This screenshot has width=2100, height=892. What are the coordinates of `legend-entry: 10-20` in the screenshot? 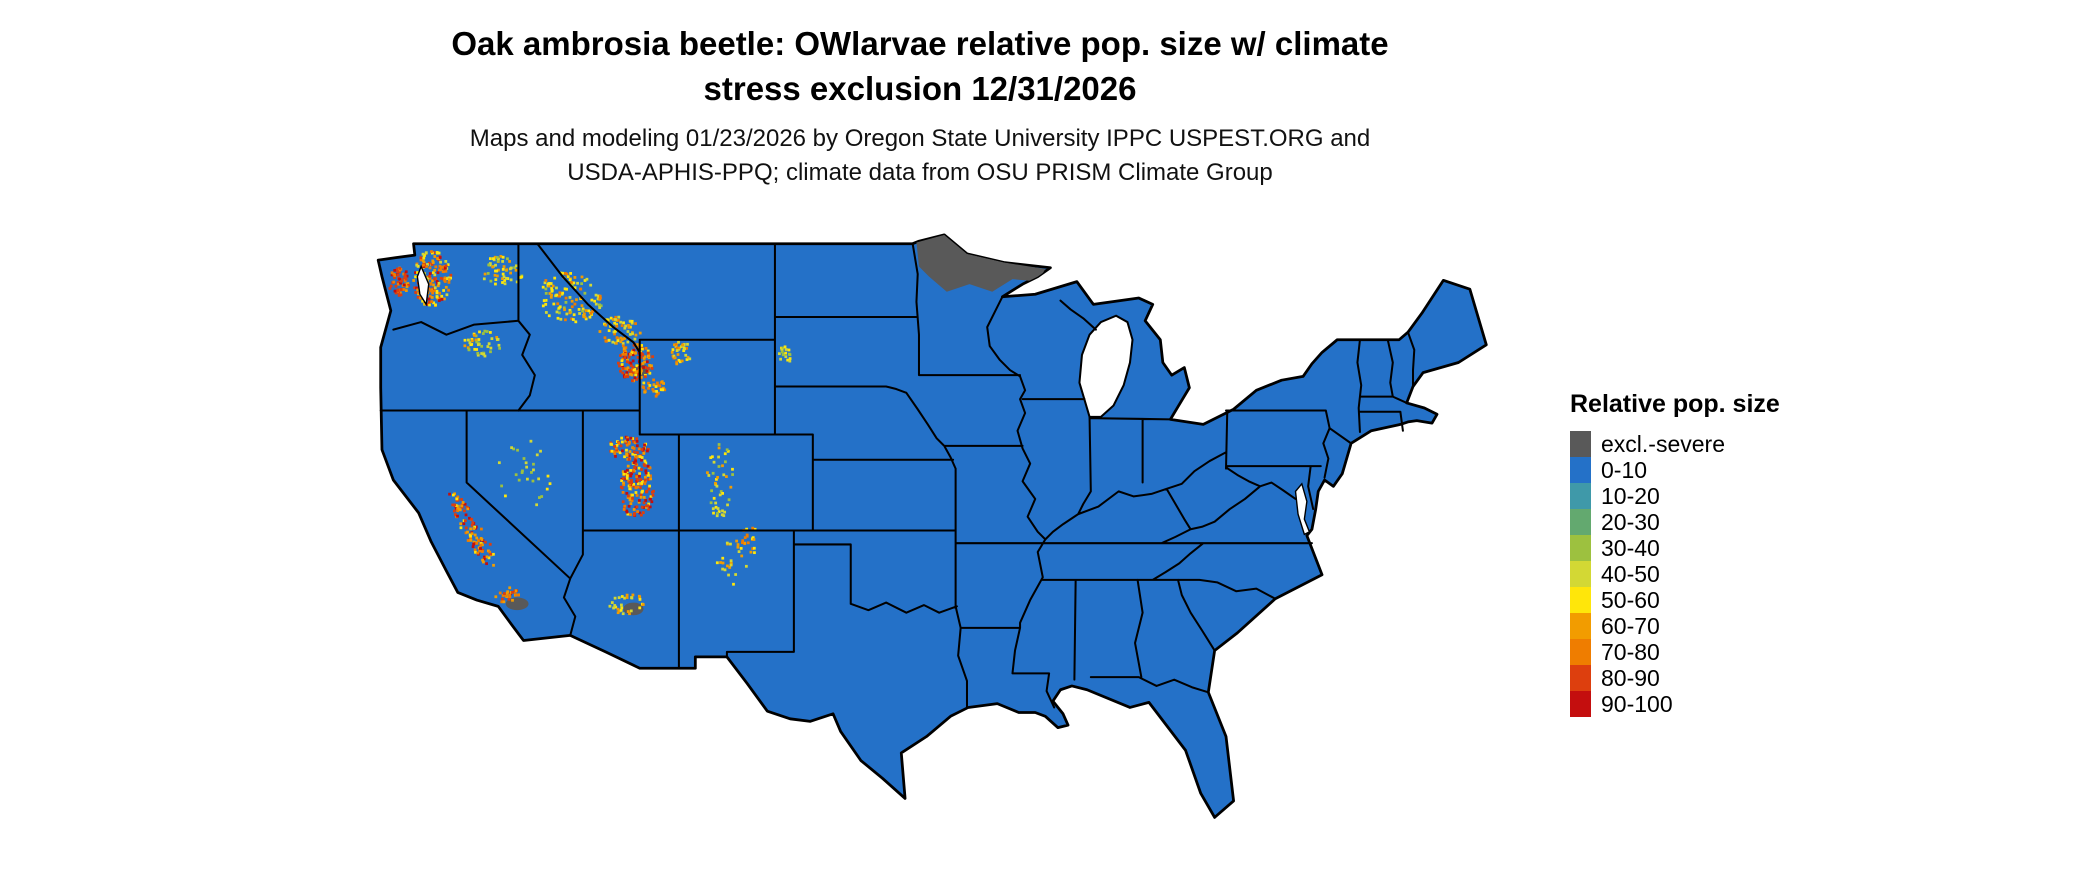 It's located at (1675, 496).